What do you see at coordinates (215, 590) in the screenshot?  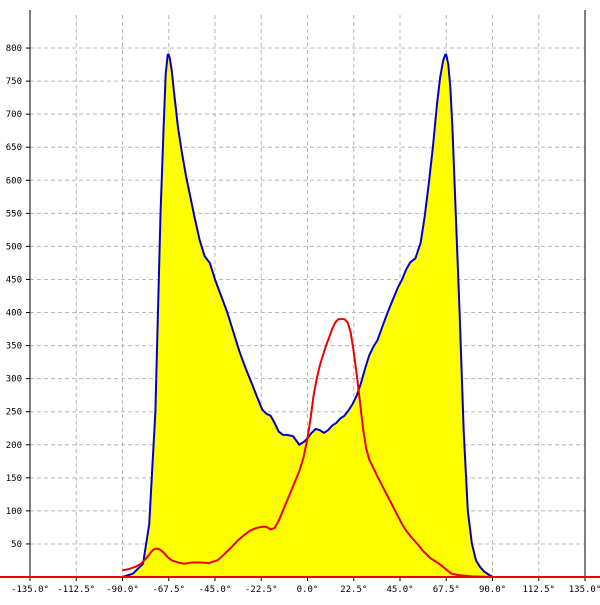 I see `x-tick-label: -45.0°` at bounding box center [215, 590].